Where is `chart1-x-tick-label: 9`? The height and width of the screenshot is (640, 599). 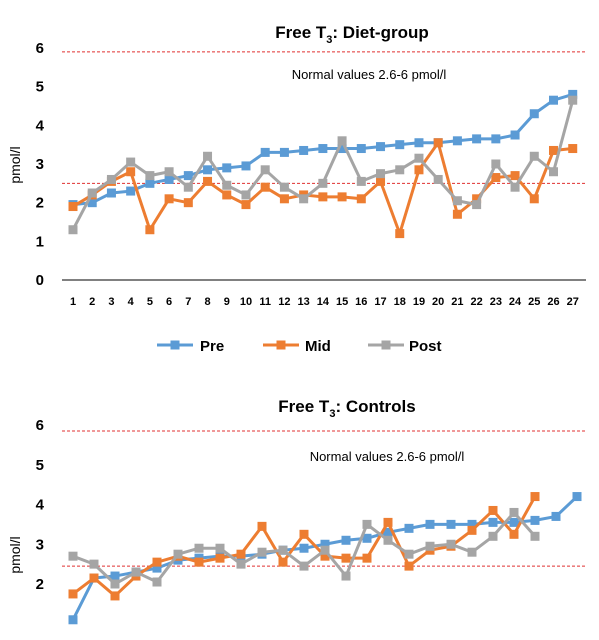 chart1-x-tick-label: 9 is located at coordinates (227, 302).